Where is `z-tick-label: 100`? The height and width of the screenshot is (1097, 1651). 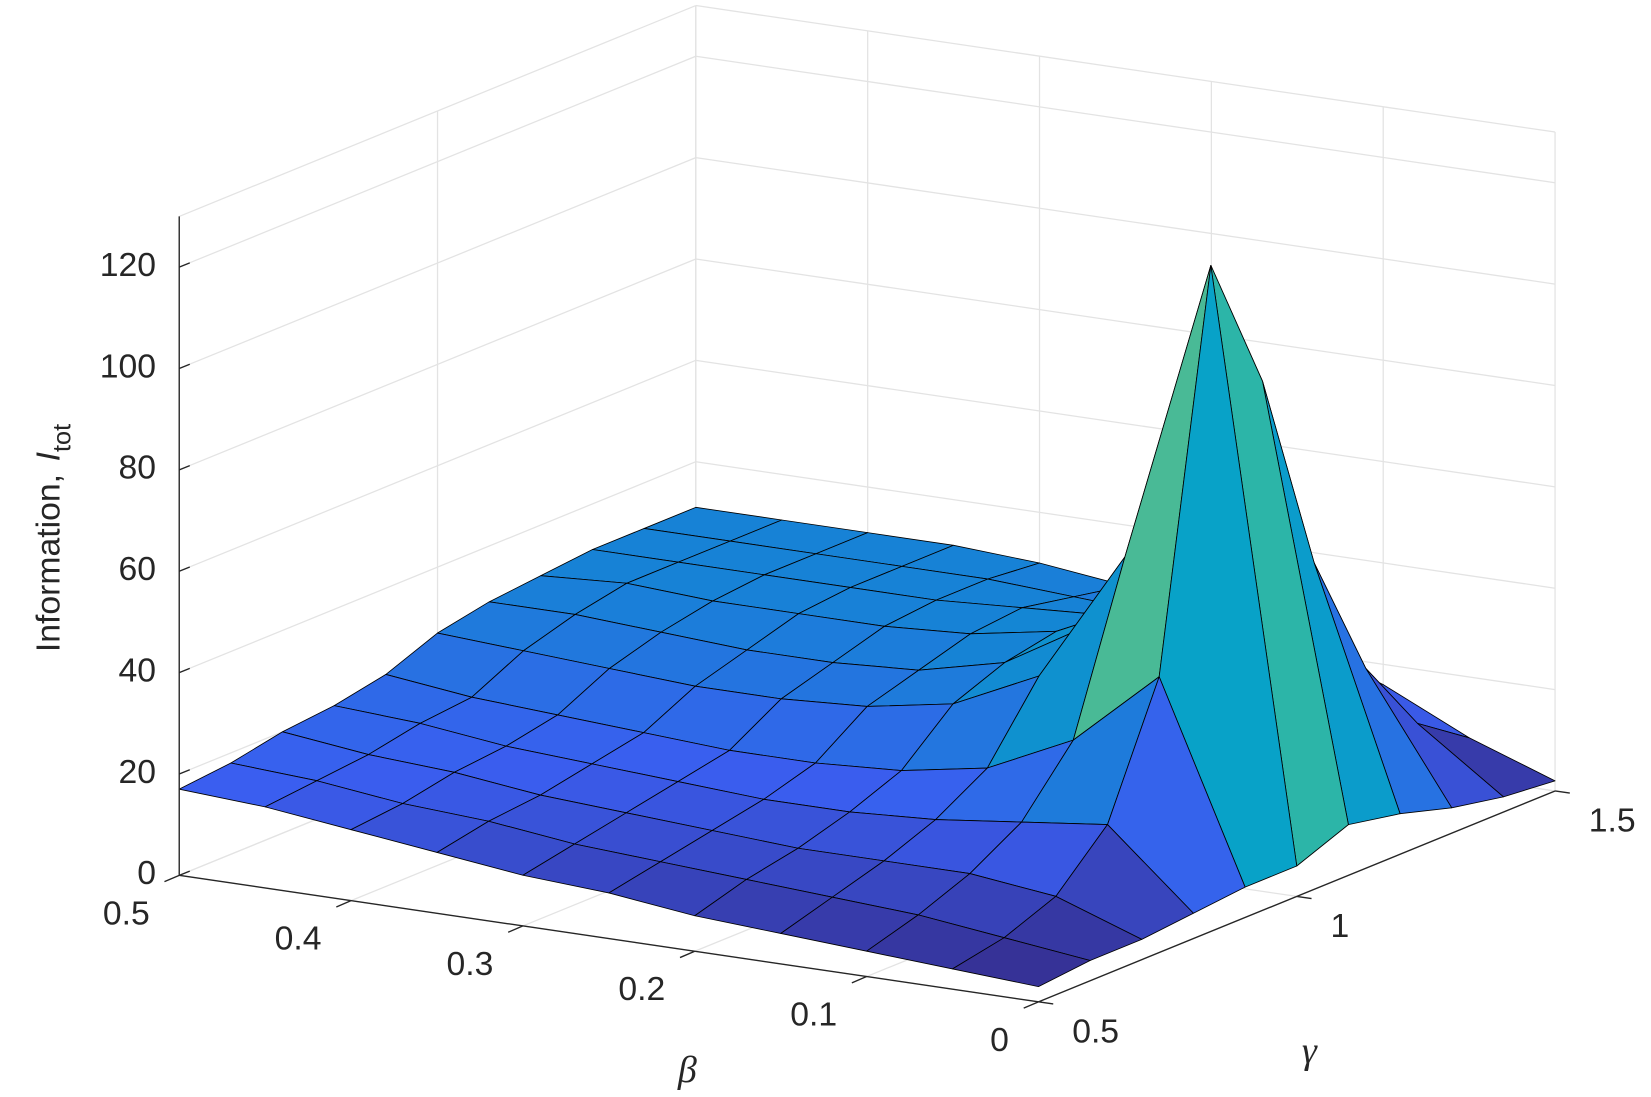
z-tick-label: 100 is located at coordinates (128, 366).